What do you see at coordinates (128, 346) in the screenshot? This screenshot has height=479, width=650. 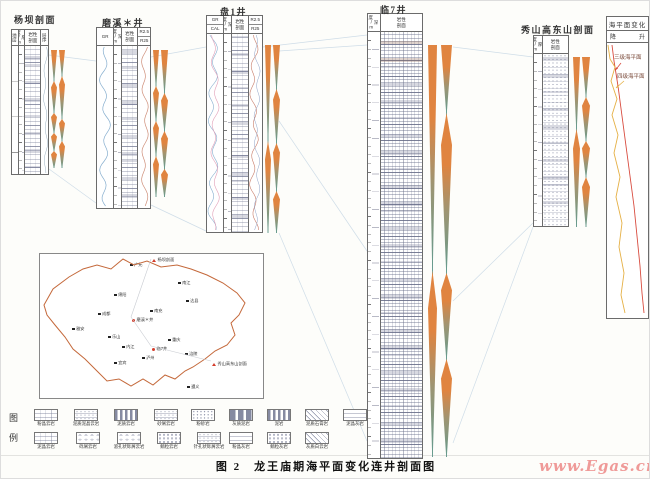 I see `map-site: 内江` at bounding box center [128, 346].